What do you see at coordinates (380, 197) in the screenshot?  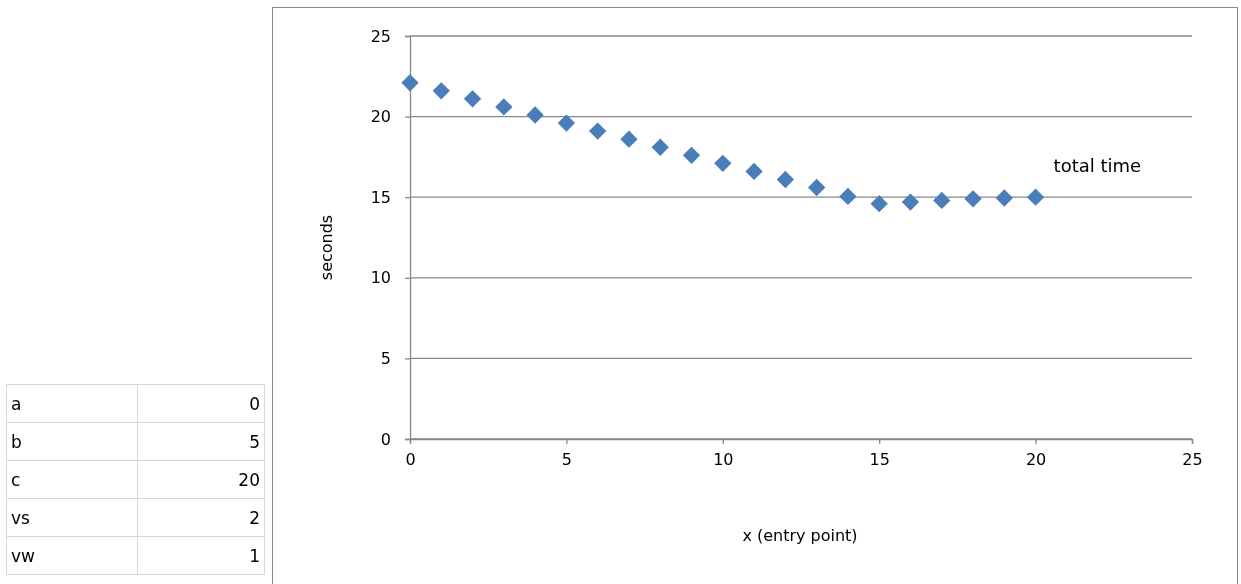 I see `y-tick-label: 15` at bounding box center [380, 197].